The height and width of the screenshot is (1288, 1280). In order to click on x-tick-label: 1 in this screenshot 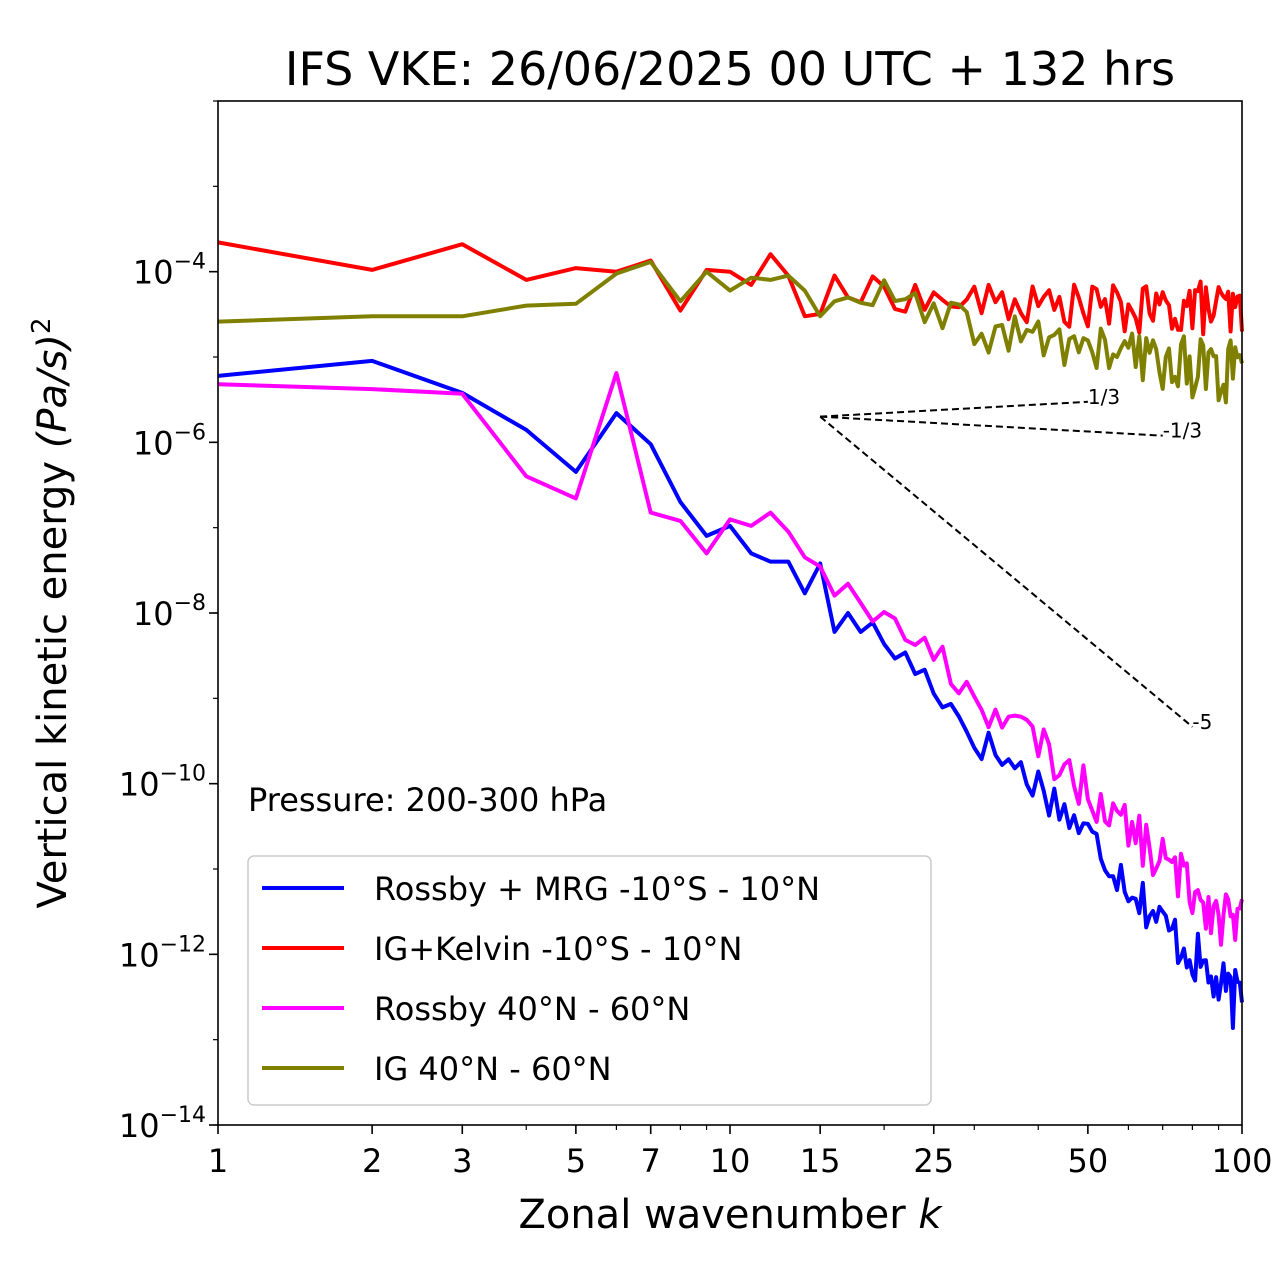, I will do `click(218, 1161)`.